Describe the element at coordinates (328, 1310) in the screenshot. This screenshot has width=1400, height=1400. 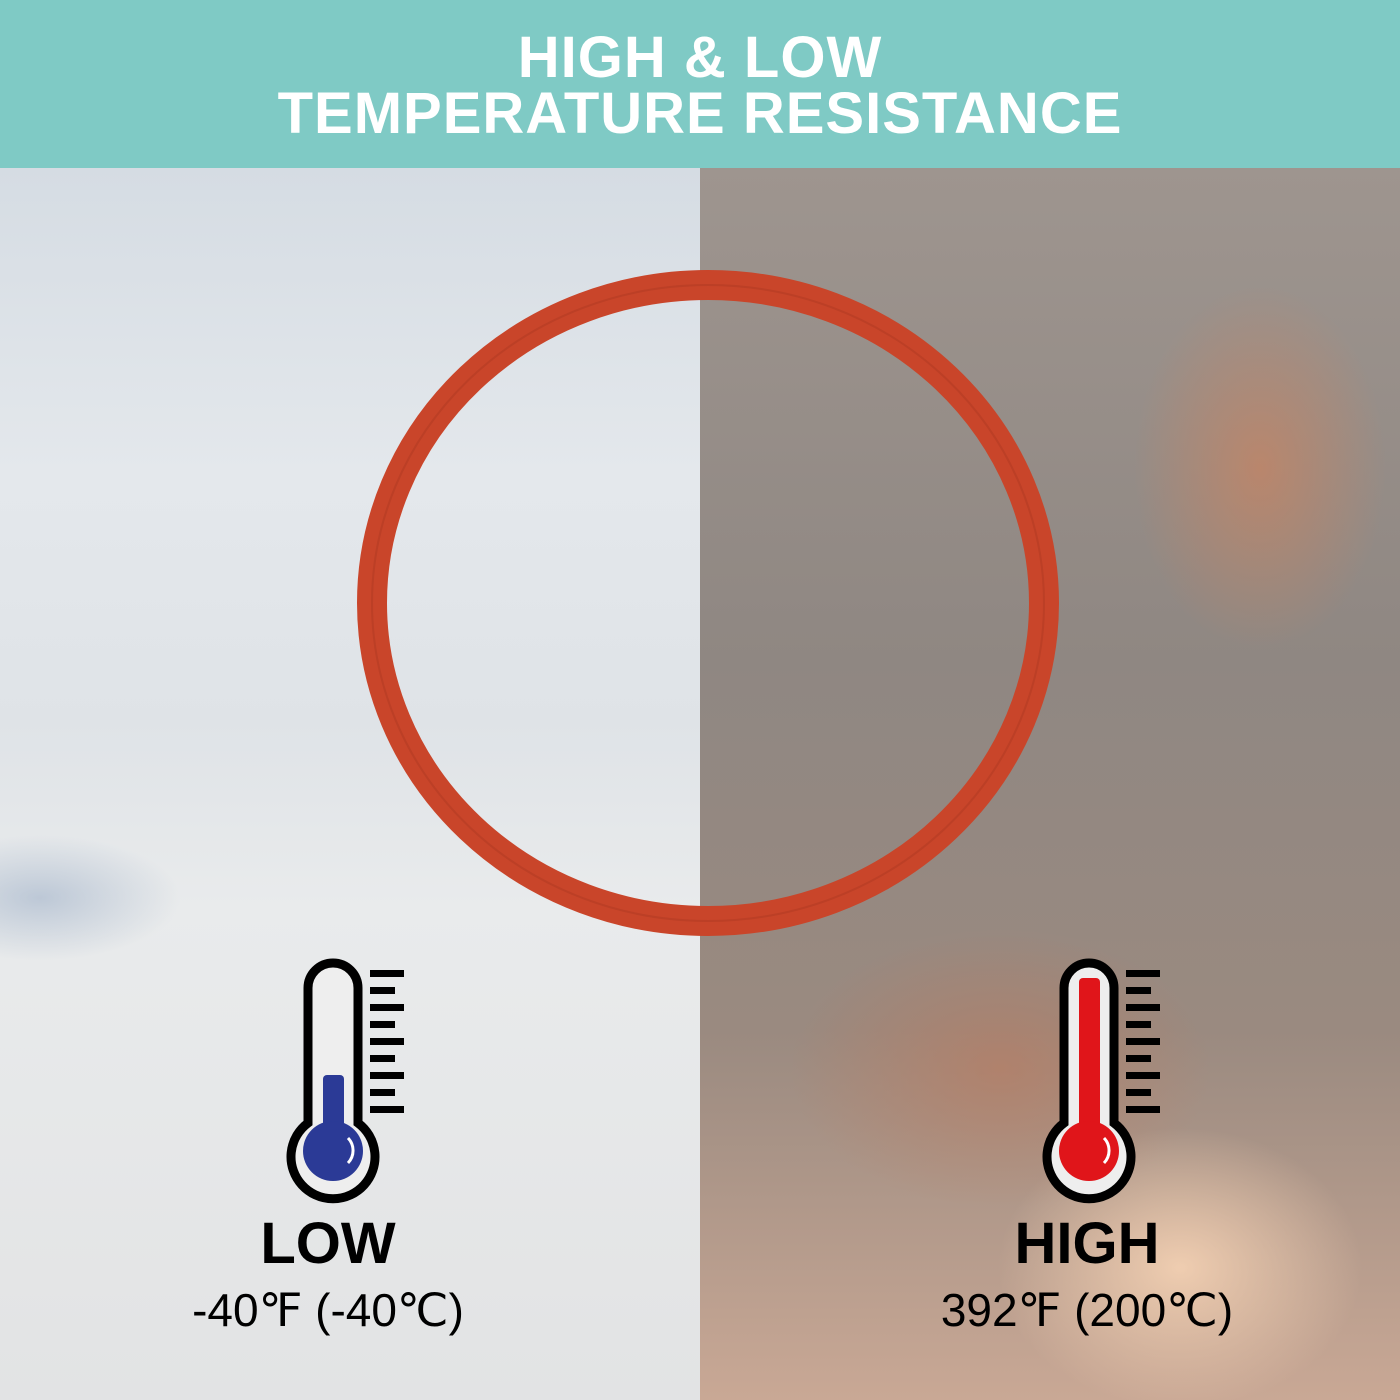
I see `low-value: -40℉ (-40℃)` at that location.